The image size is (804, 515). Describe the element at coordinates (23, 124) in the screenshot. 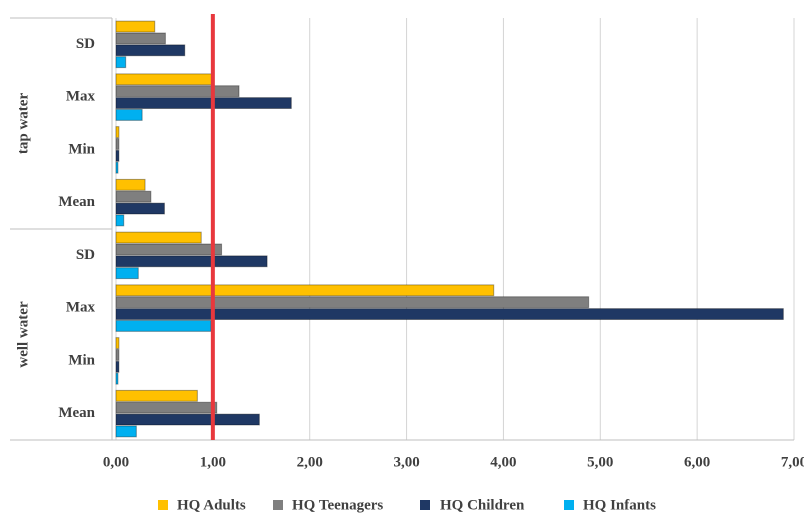

I see `group-label: tap water` at that location.